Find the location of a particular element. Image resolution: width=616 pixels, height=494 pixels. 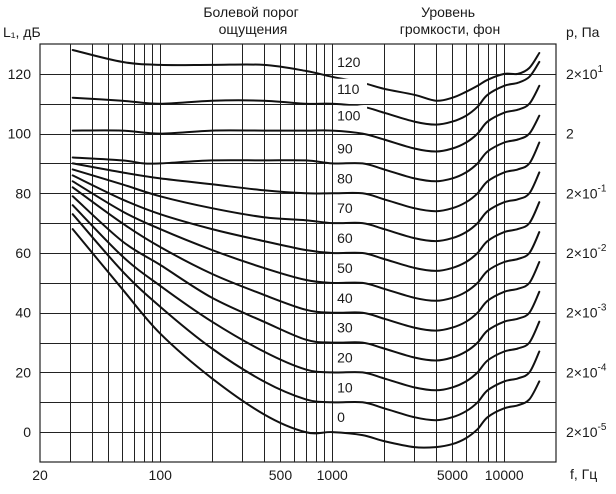

curve-label-60: 60 is located at coordinates (345, 238).